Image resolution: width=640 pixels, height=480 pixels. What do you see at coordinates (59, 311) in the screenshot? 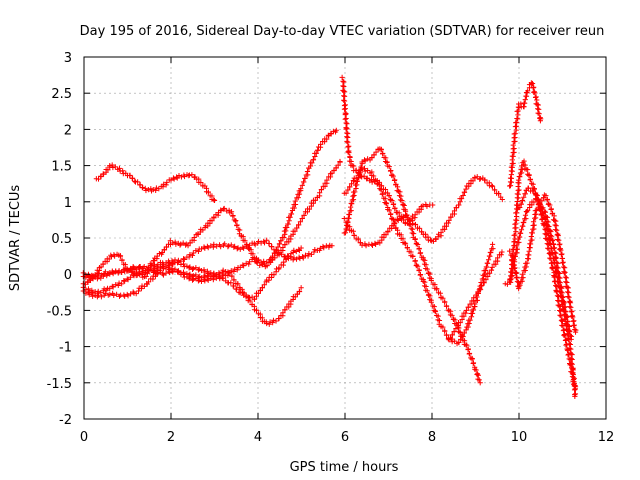
I see `y-tick-label: -0.5` at bounding box center [59, 311].